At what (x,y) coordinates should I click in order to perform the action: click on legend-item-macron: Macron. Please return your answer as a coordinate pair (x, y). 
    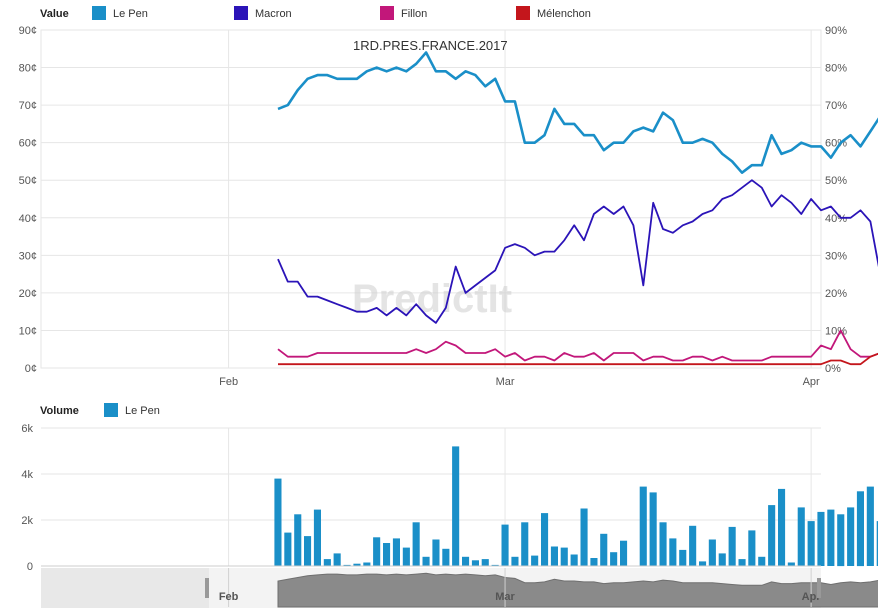
    Looking at the image, I should click on (263, 13).